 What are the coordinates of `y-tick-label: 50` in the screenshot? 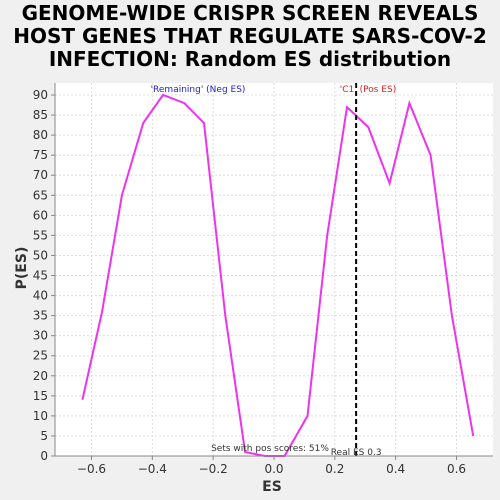 It's located at (40, 255).